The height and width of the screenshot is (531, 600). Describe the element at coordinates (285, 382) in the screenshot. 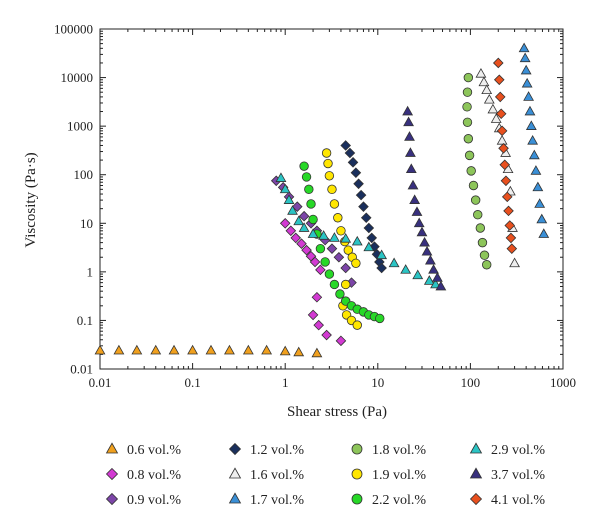

I see `x-tick-label: 1` at that location.